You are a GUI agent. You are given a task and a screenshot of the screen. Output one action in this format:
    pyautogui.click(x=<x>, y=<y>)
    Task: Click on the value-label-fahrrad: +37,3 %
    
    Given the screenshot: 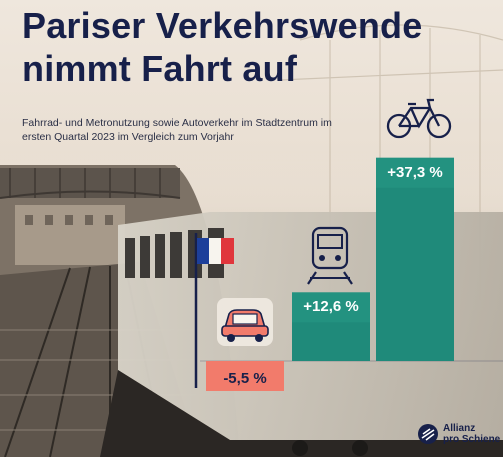 What is the action you would take?
    pyautogui.click(x=415, y=172)
    